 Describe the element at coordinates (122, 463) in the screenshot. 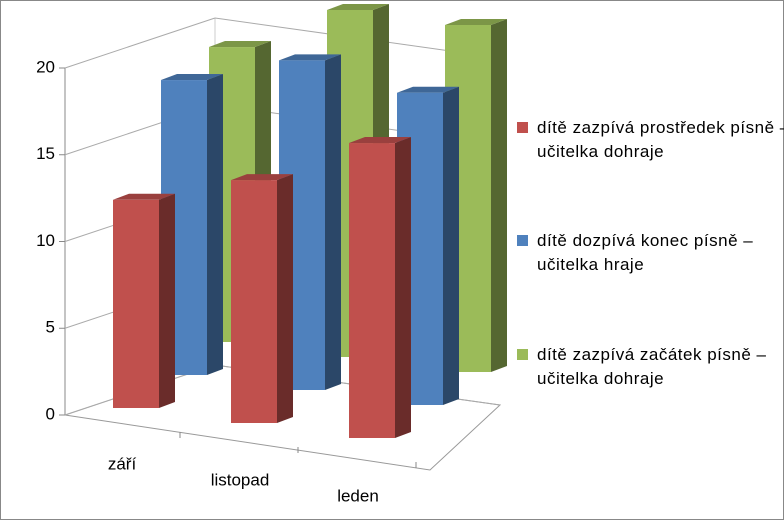

I see `x-tick-label: září` at that location.